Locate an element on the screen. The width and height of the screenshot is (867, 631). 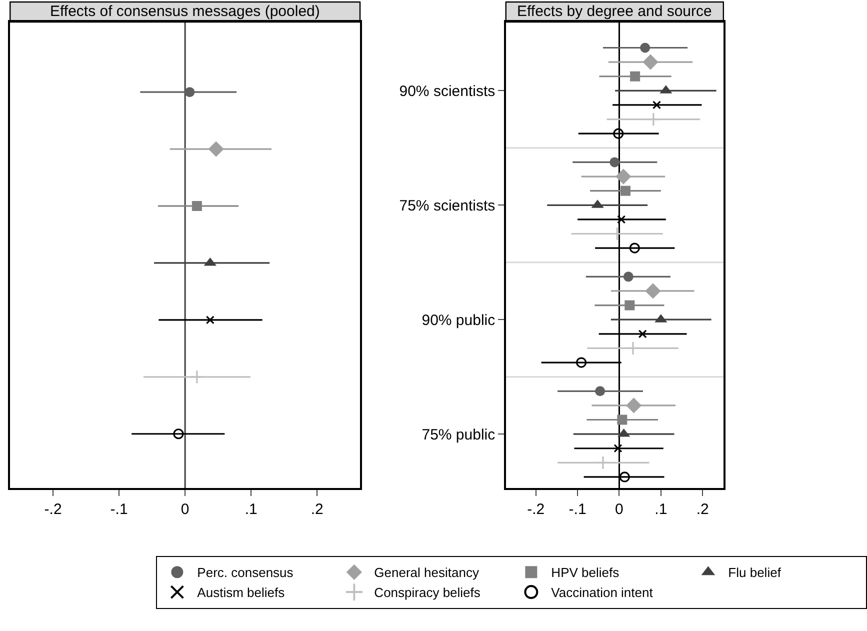
y-tick-label: 75% scientists is located at coordinates (447, 205).